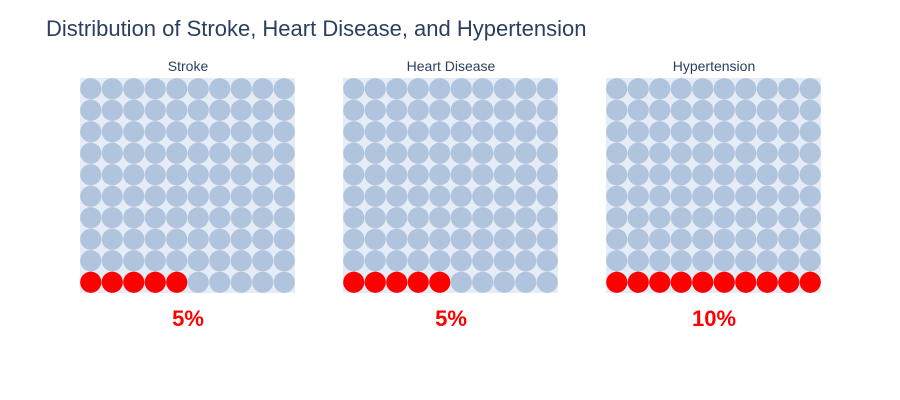 This screenshot has height=400, width=900. I want to click on waffle-grid, so click(187, 185).